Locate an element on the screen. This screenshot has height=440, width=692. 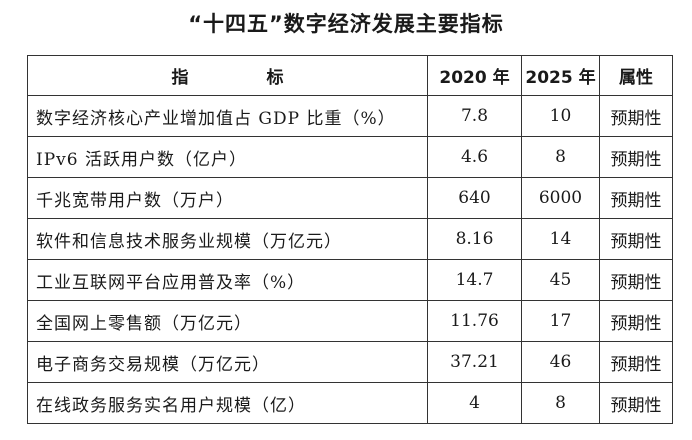
table-row: 工业互联网平台应用普及率（%） 14.7 45 预期性 is located at coordinates (350, 280).